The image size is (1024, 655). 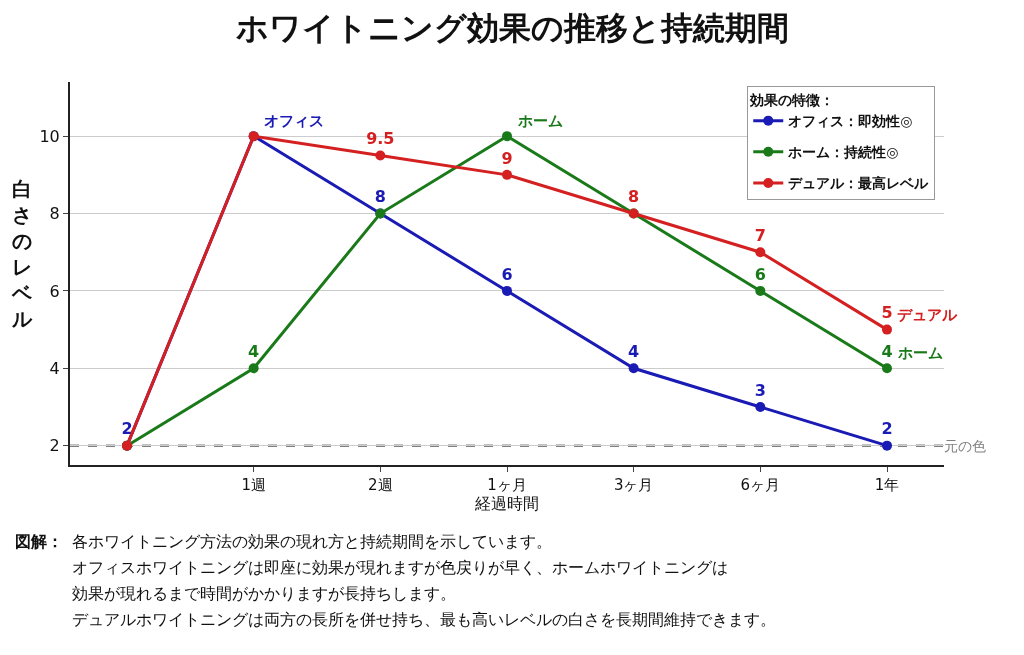 I want to click on x-tick-label: 1週, so click(x=253, y=485).